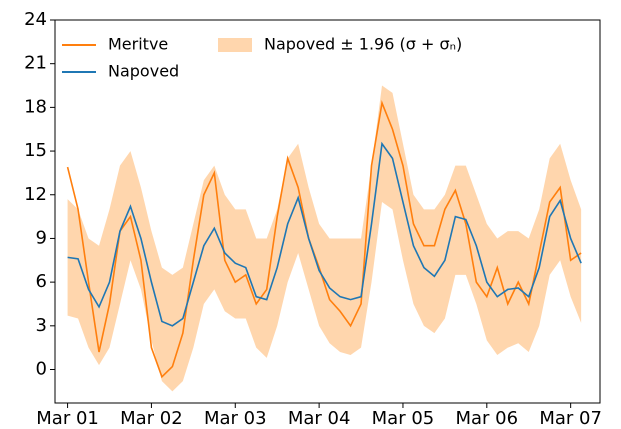 This screenshot has width=621, height=429. What do you see at coordinates (41, 237) in the screenshot?
I see `y-tick-label: 9` at bounding box center [41, 237].